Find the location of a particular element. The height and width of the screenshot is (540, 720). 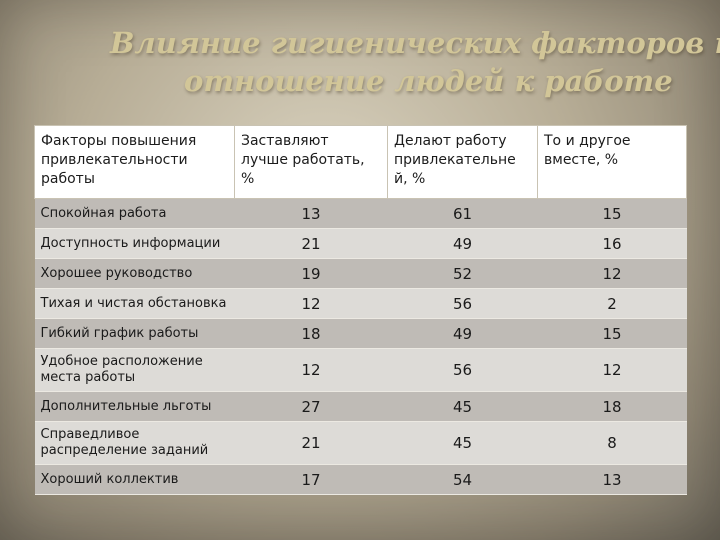

table-row: Хороший коллектив 17 54 13 is located at coordinates (360, 479).